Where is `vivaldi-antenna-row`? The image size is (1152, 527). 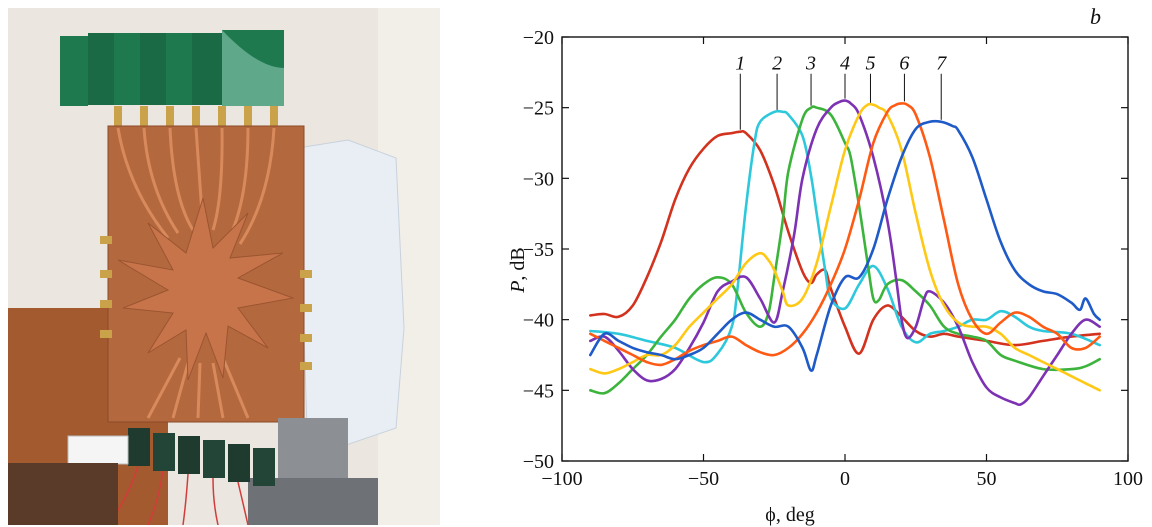 vivaldi-antenna-row is located at coordinates (172, 68).